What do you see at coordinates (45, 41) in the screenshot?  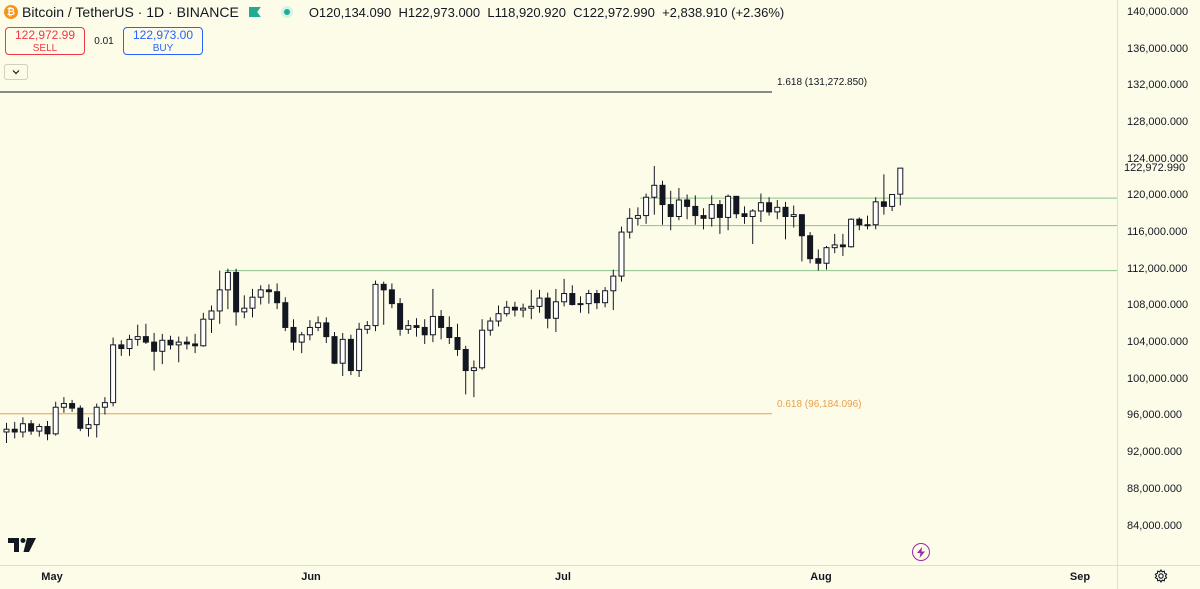 I see `sell-button: 122,972.99 SELL` at bounding box center [45, 41].